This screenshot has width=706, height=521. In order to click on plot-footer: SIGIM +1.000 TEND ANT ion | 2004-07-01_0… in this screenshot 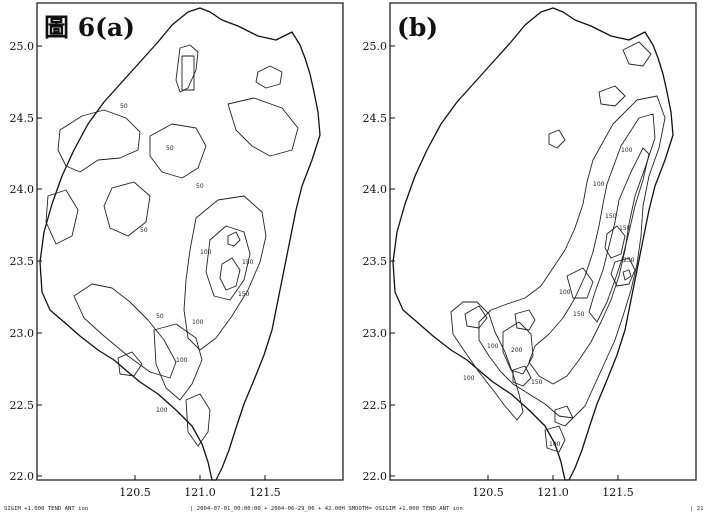, I will do `click(353, 512)`.